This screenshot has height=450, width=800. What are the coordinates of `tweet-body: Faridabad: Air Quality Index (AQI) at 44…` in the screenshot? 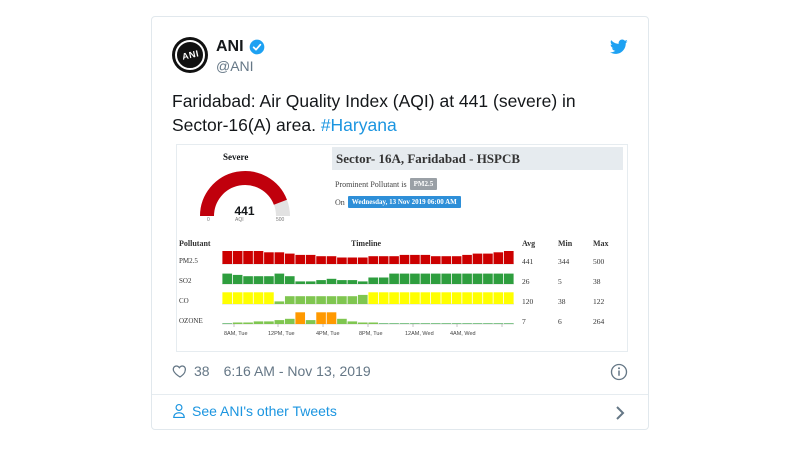 It's located at (374, 113).